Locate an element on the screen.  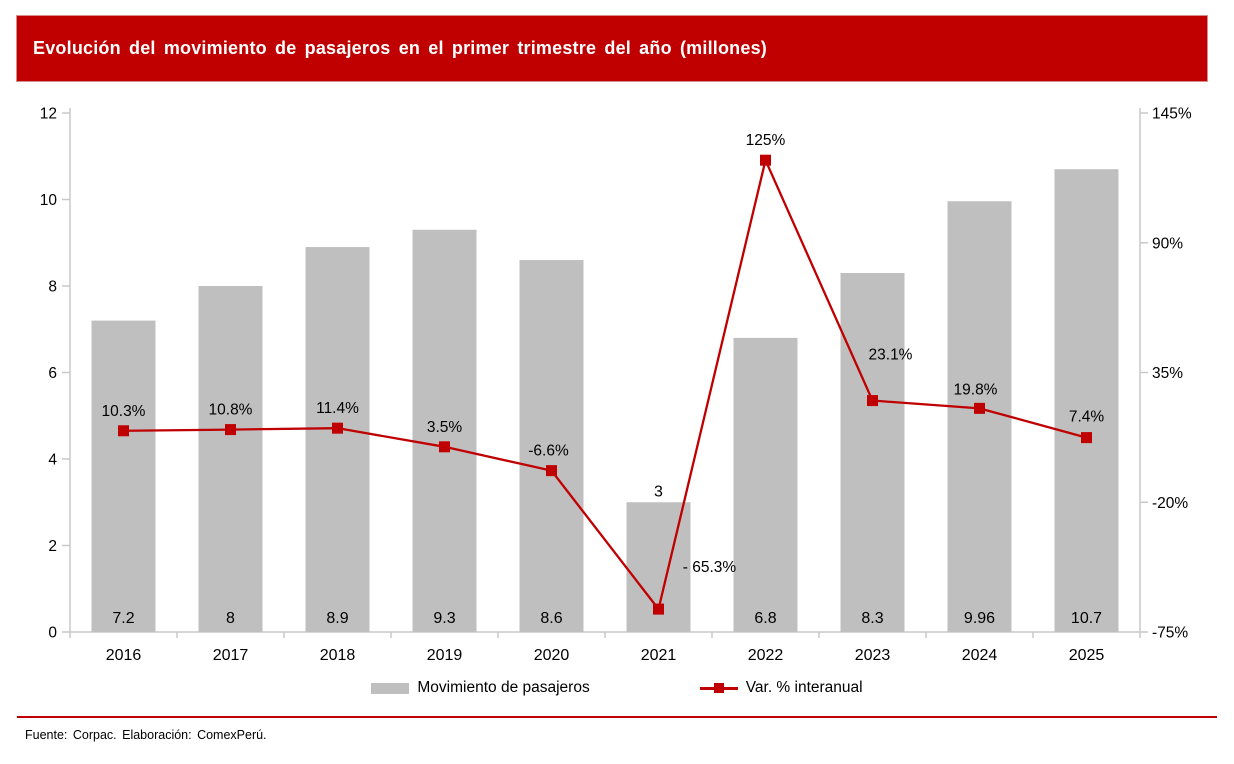
bar-2024 is located at coordinates (979, 416).